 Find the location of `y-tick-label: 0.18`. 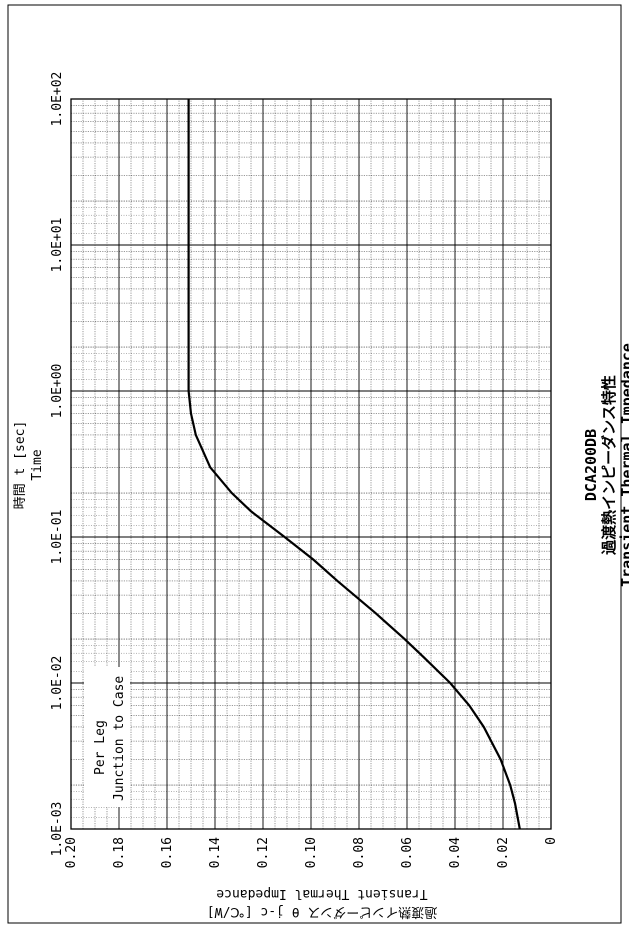

y-tick-label: 0.18 is located at coordinates (119, 852).